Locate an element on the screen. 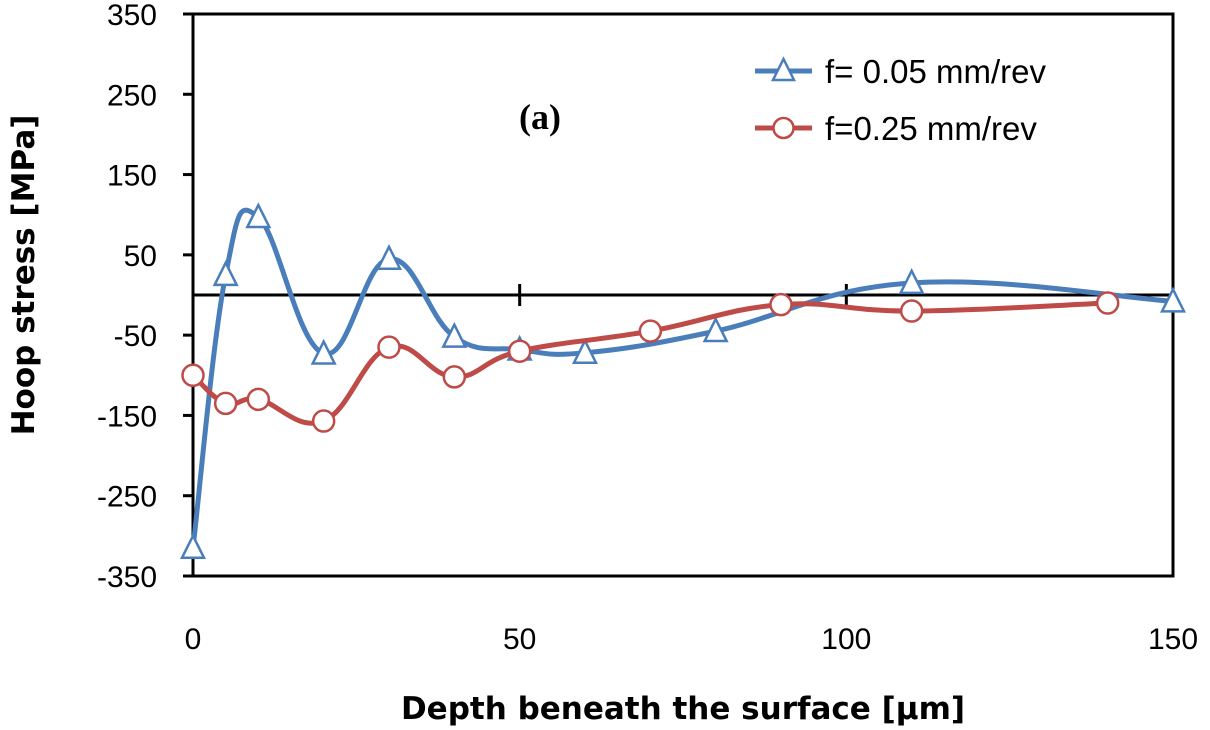 Image resolution: width=1210 pixels, height=730 pixels. x-tick-label: 0 is located at coordinates (193, 639).